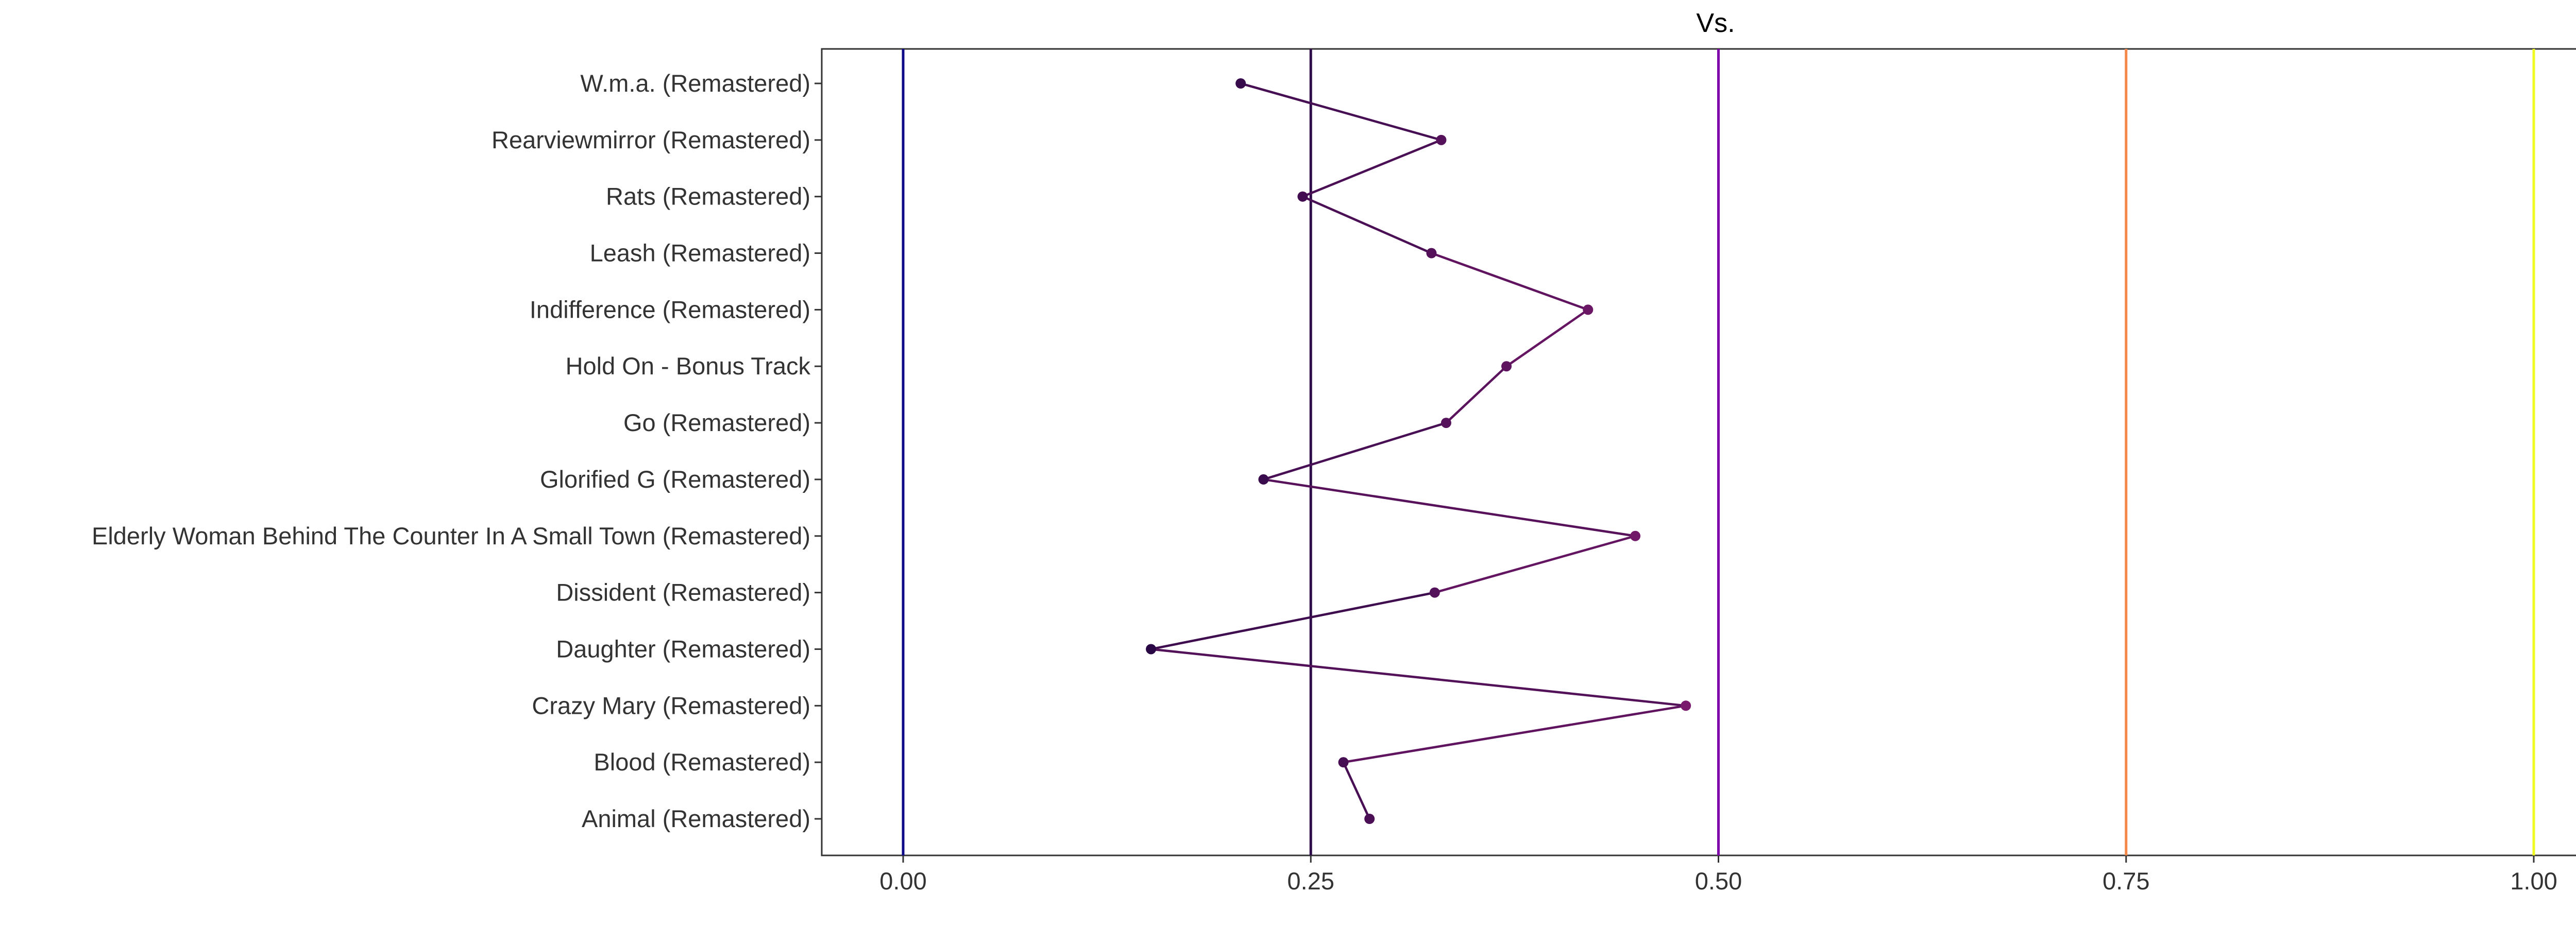  Describe the element at coordinates (675, 480) in the screenshot. I see `y-tick-label-7: Glorified G (Remastered)` at that location.